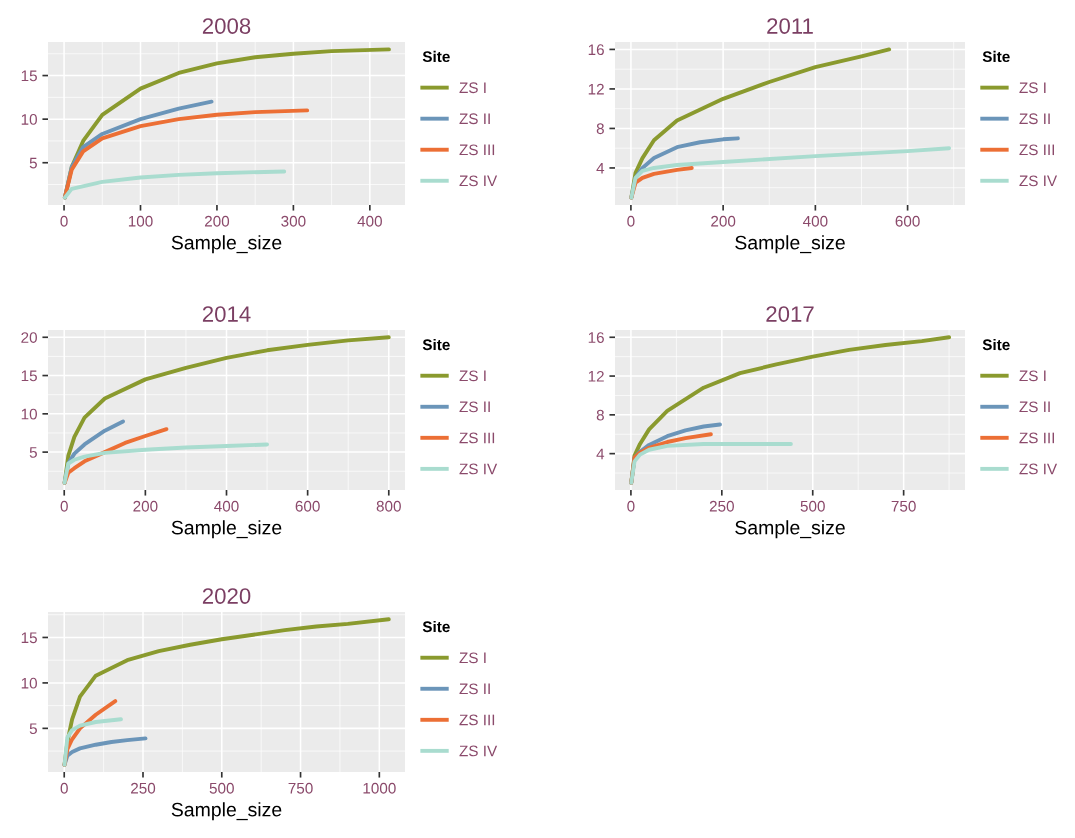 Image resolution: width=1075 pixels, height=838 pixels. I want to click on x-tick-label: 300, so click(293, 221).